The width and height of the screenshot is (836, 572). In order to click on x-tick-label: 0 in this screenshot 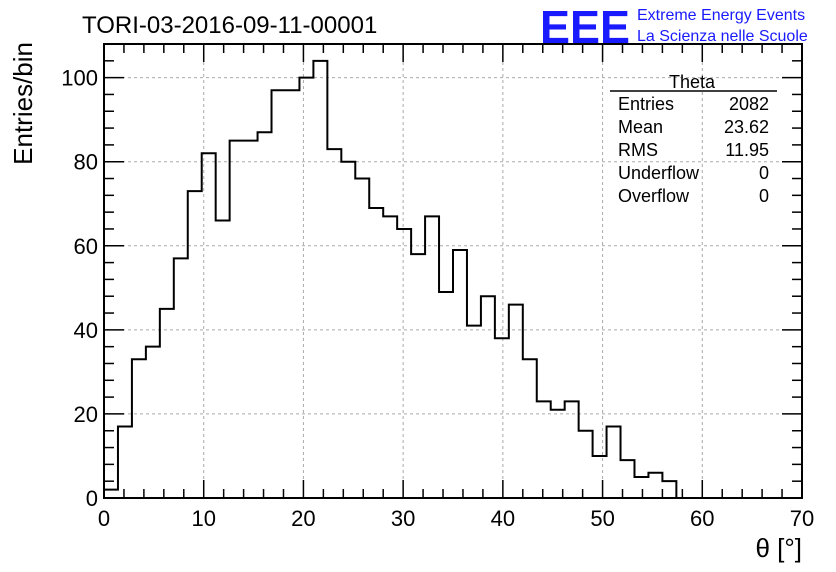, I will do `click(104, 518)`.